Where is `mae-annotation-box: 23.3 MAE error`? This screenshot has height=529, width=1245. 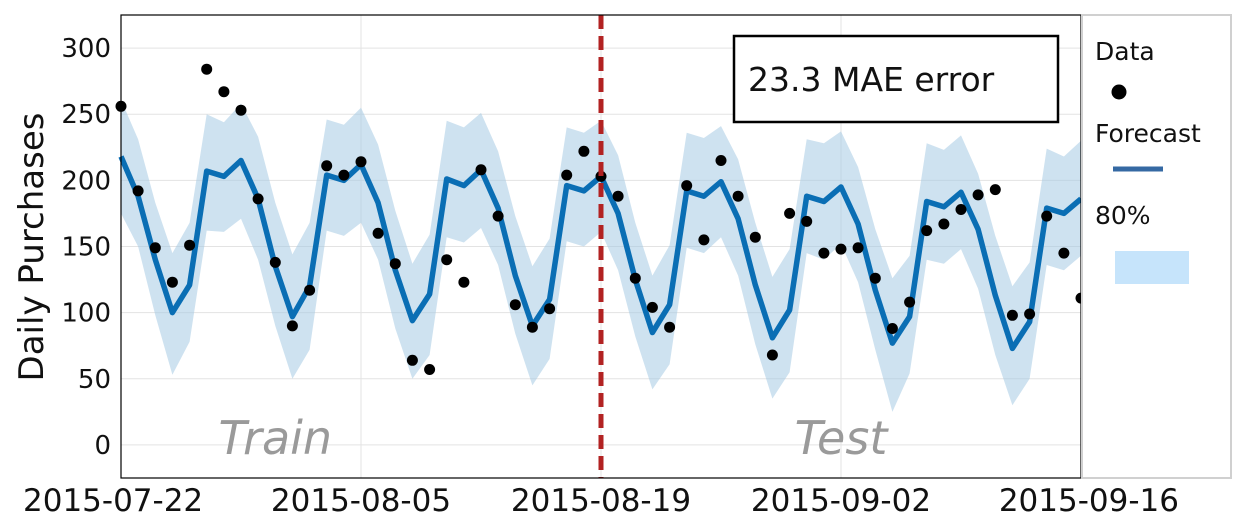
mae-annotation-box: 23.3 MAE error is located at coordinates (896, 79).